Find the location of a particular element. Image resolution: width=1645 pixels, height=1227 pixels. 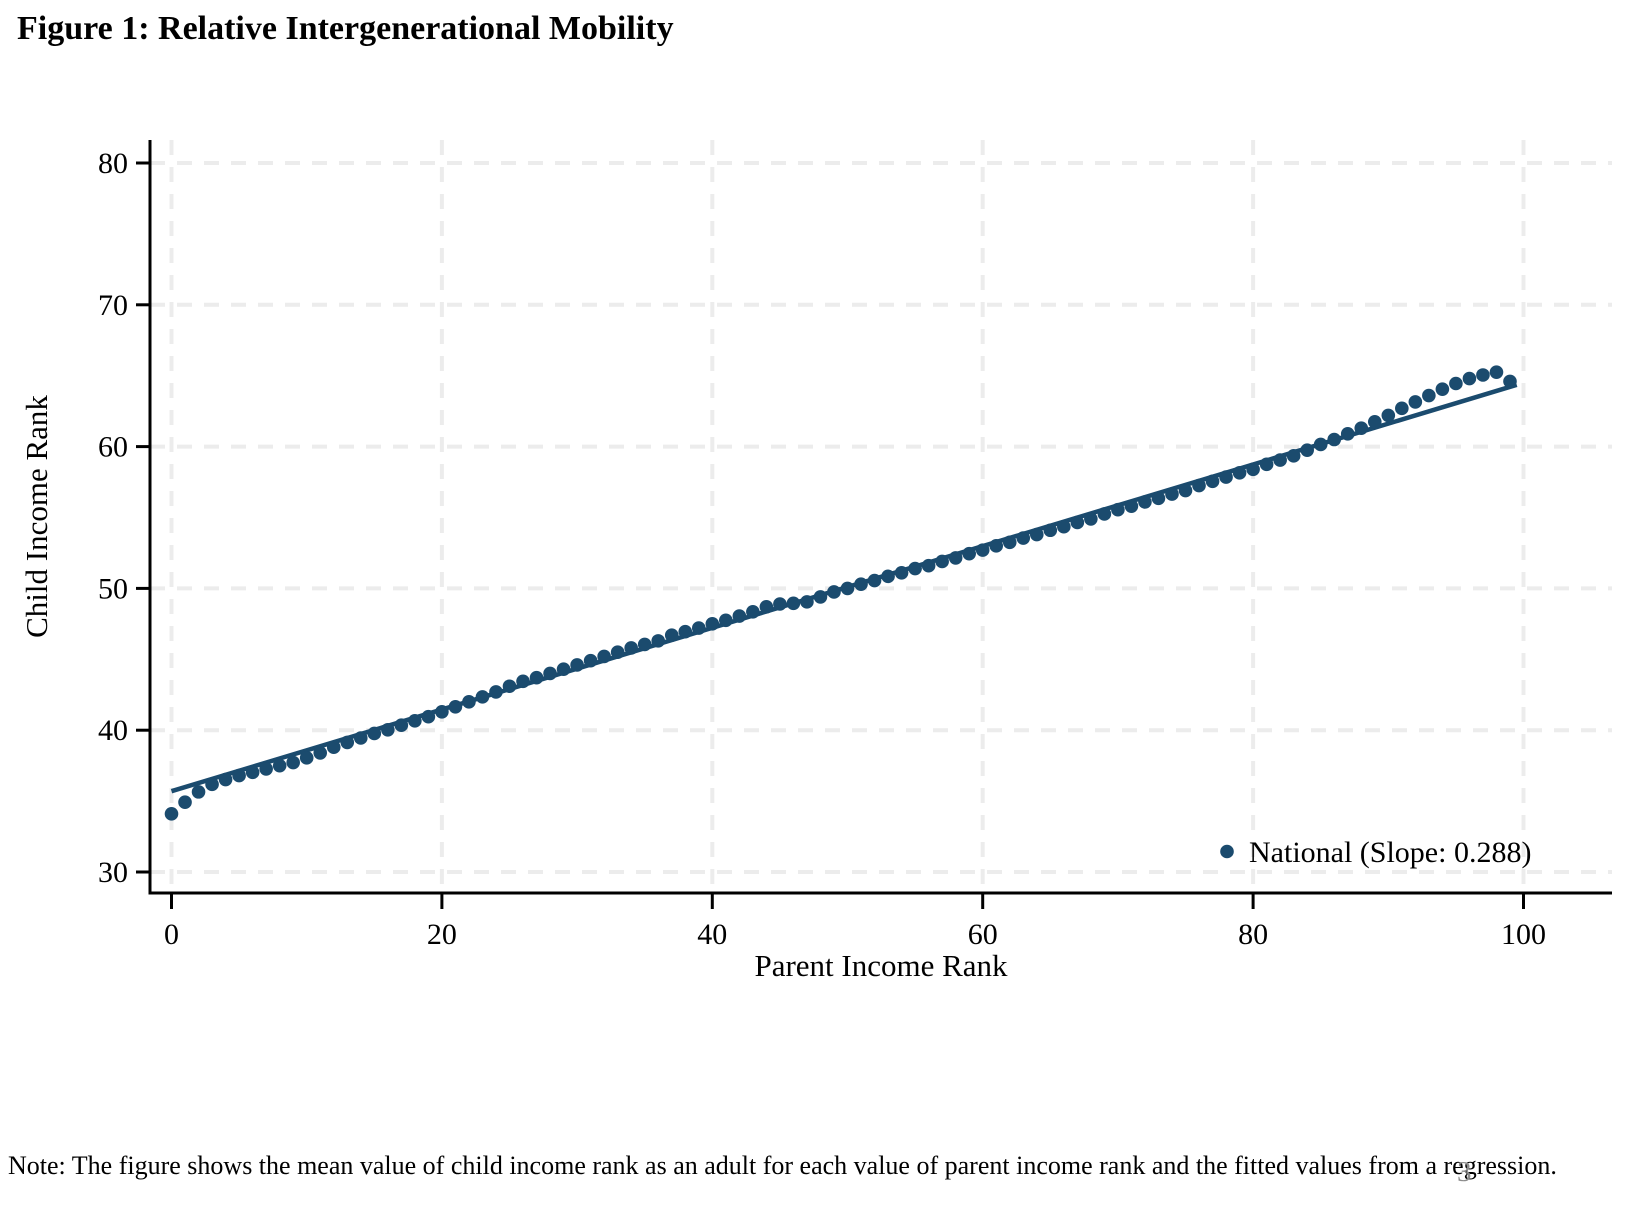

y-axis-title: Child Income Rank is located at coordinates (36, 516).